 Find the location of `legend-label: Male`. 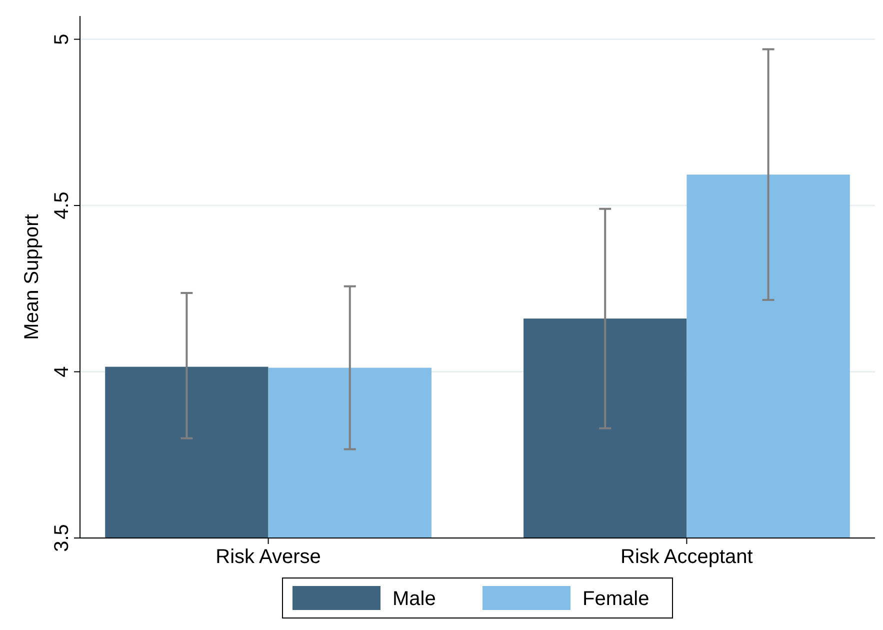

legend-label: Male is located at coordinates (414, 599).